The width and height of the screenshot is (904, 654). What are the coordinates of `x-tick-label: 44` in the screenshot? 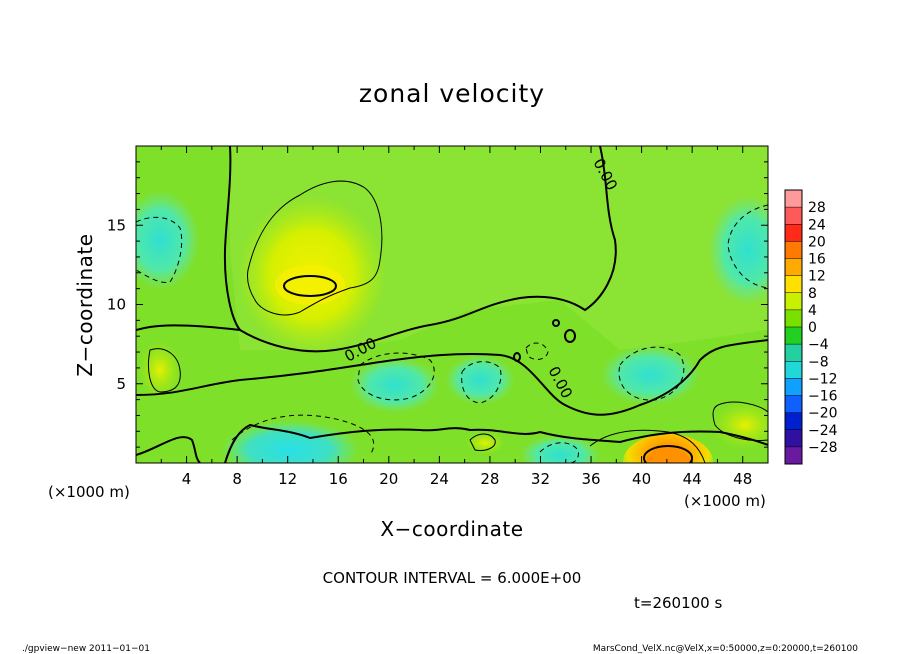 It's located at (692, 479).